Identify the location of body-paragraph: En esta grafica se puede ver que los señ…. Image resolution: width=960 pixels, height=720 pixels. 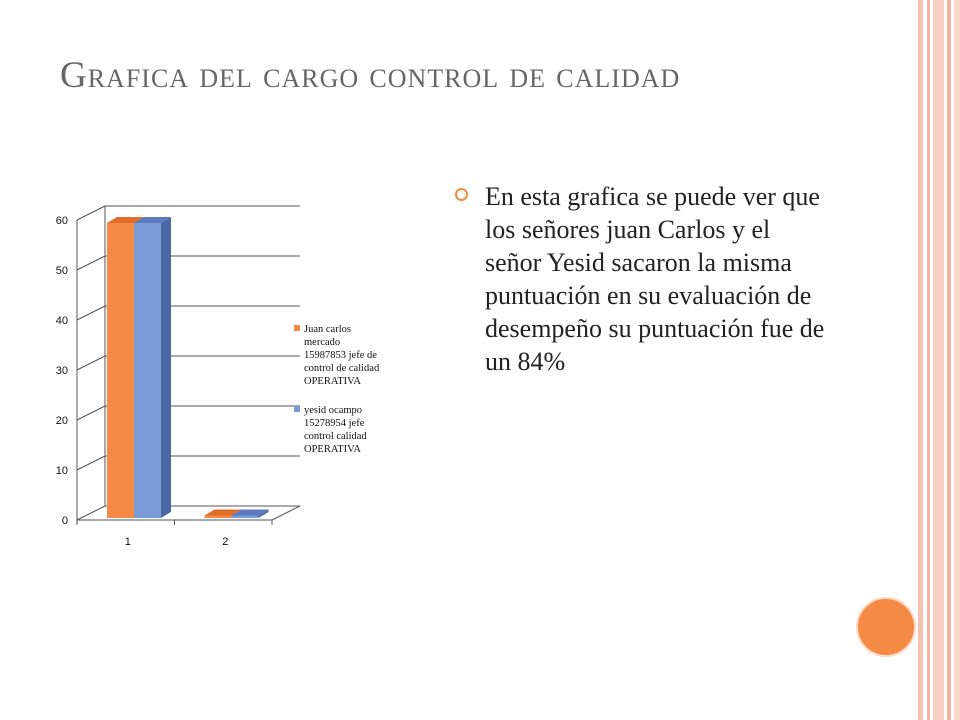
(655, 279).